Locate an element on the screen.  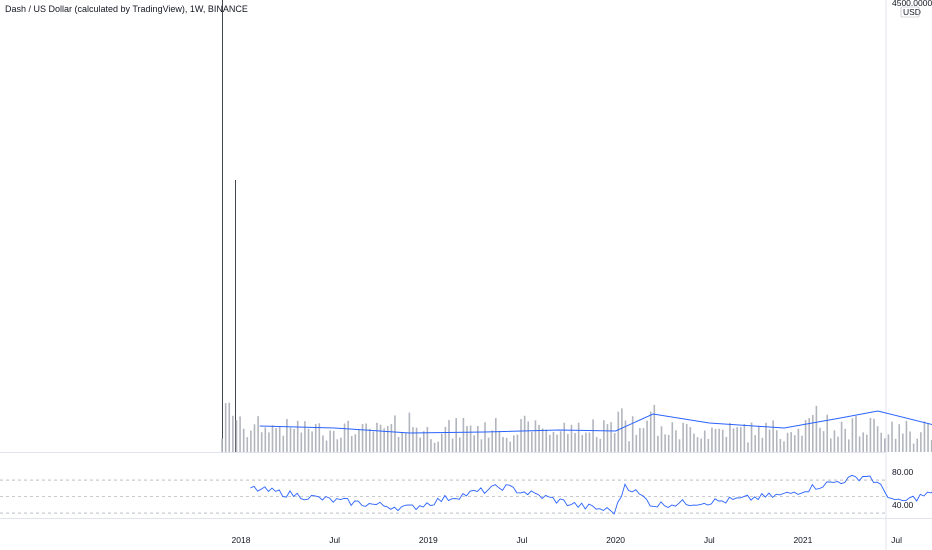
currency-badge is located at coordinates (910, 12).